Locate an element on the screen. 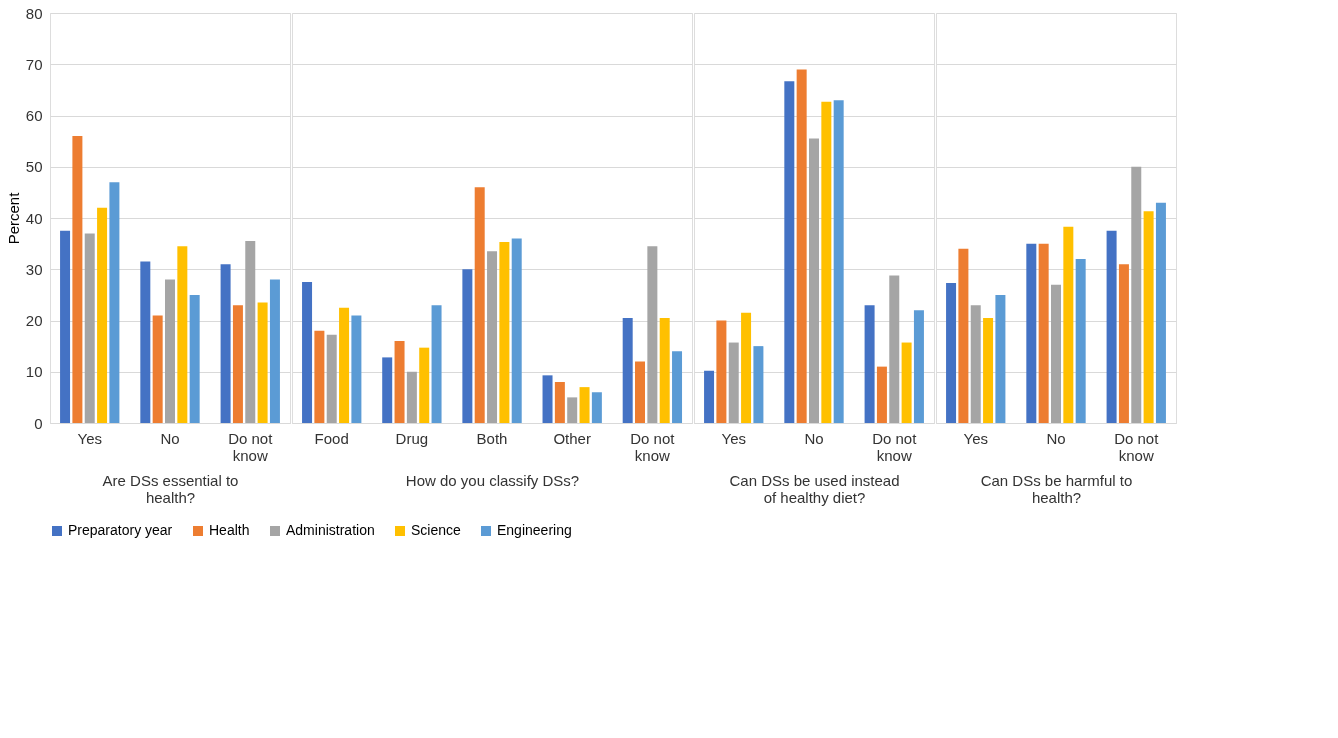 The width and height of the screenshot is (1338, 738). legend-label: Health is located at coordinates (229, 530).